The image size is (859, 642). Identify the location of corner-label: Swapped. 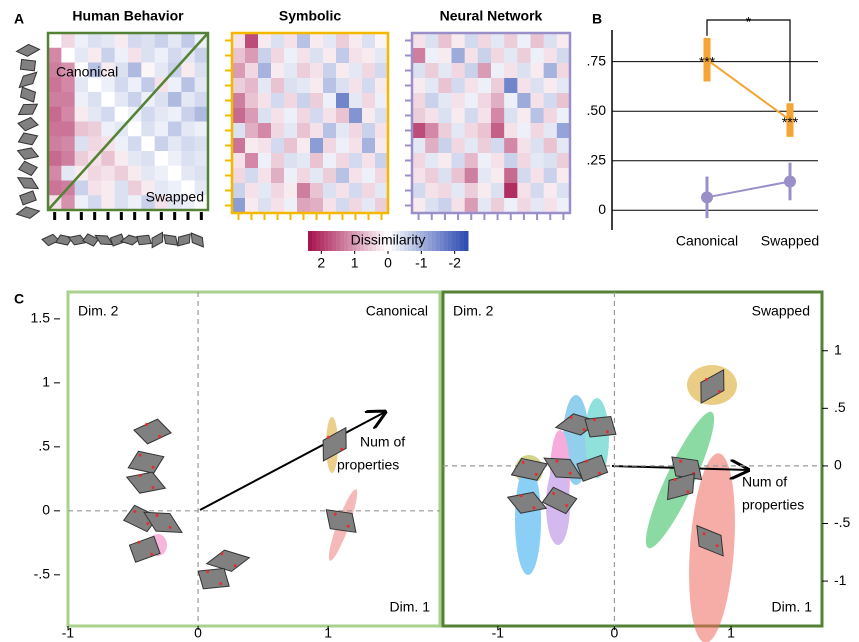
(175, 197).